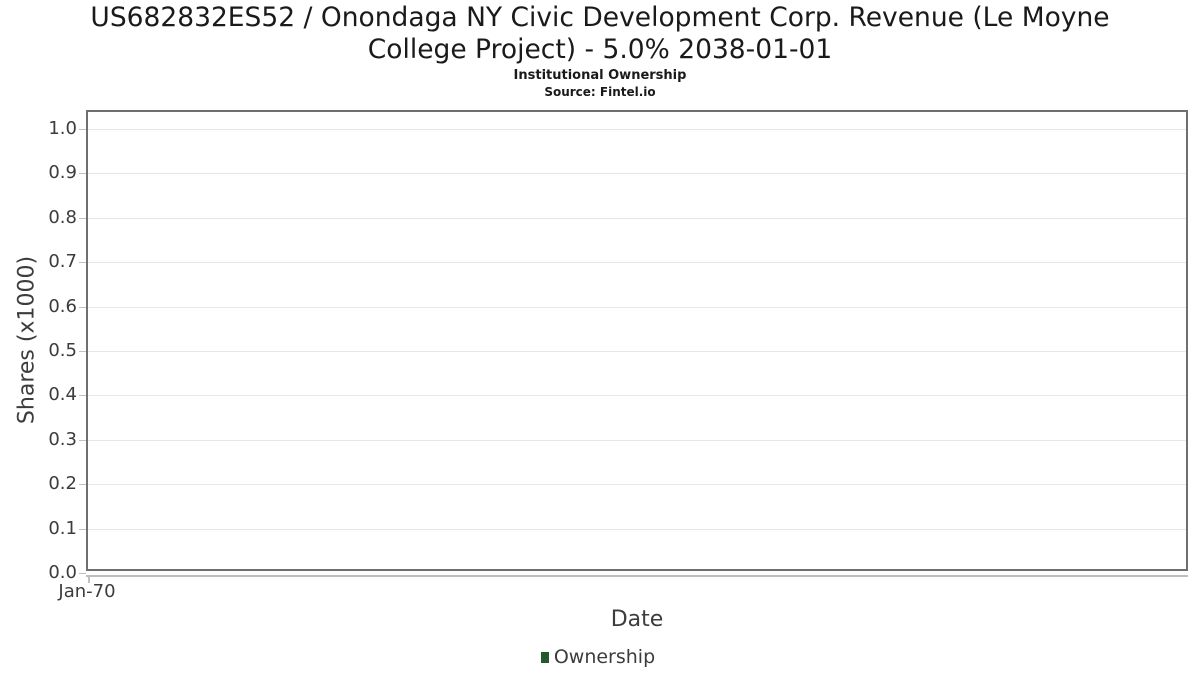 The width and height of the screenshot is (1200, 675). Describe the element at coordinates (62, 217) in the screenshot. I see `y-tick-label: 0.8` at that location.